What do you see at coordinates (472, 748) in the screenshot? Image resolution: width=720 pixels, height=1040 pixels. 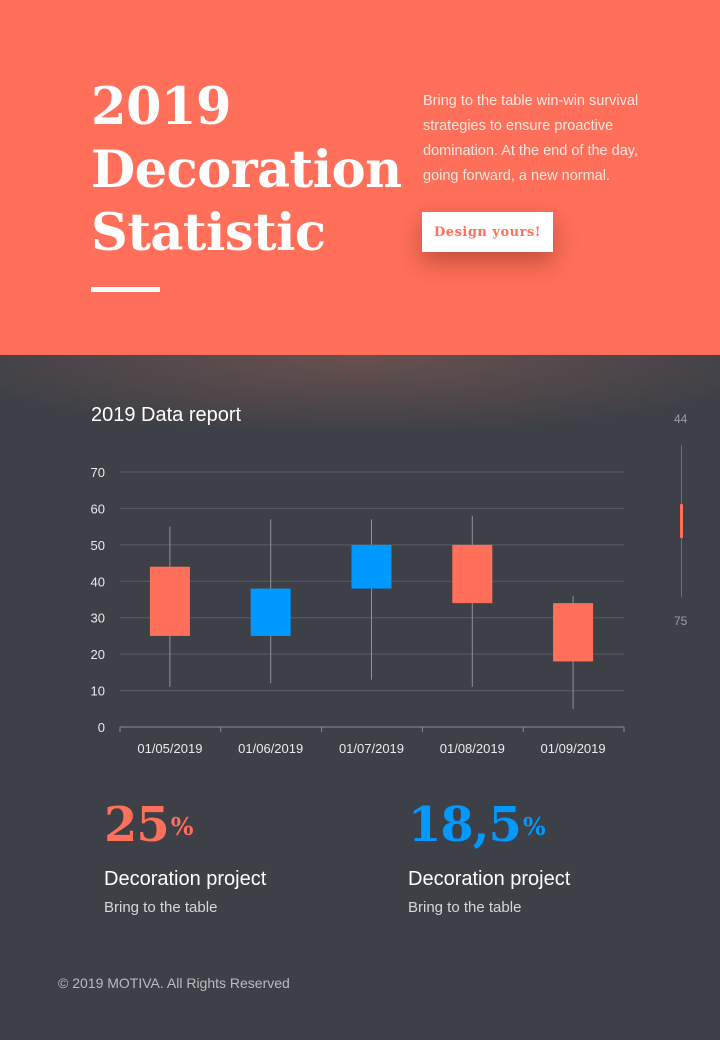 I see `x-tick-label: 01/08/2019` at bounding box center [472, 748].